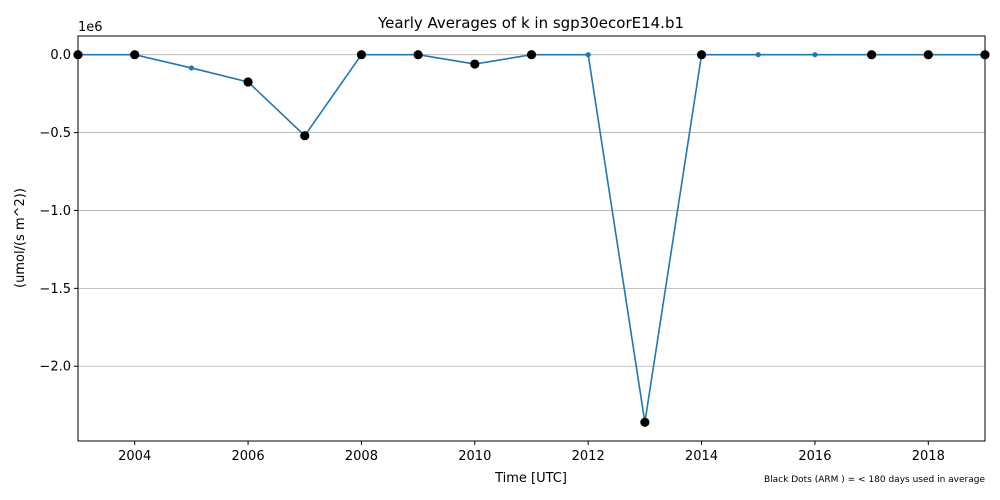 The height and width of the screenshot is (500, 1000). What do you see at coordinates (530, 23) in the screenshot?
I see `chart-title: Yearly Averages of k in sgp30ecorE14.b1` at bounding box center [530, 23].